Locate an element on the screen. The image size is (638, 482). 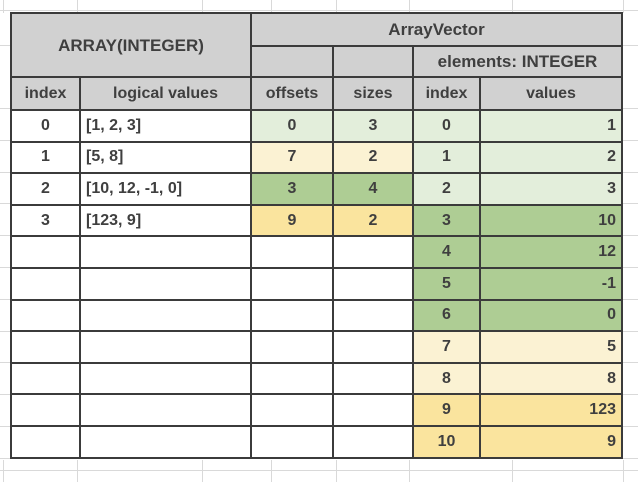
sizes-cell: 4 is located at coordinates (373, 189).